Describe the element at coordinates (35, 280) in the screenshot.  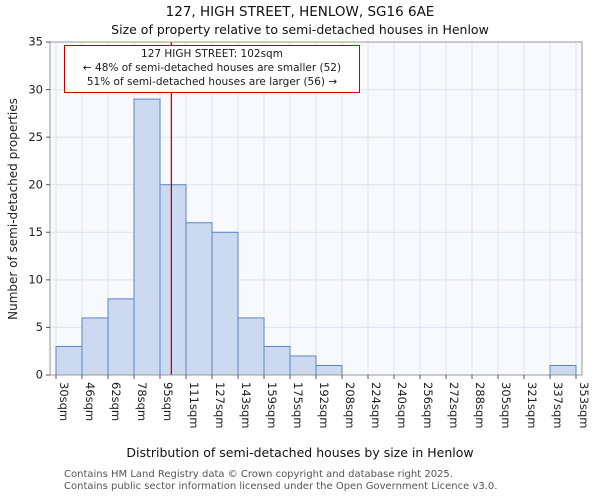
I see `y-tick-label: 10` at that location.